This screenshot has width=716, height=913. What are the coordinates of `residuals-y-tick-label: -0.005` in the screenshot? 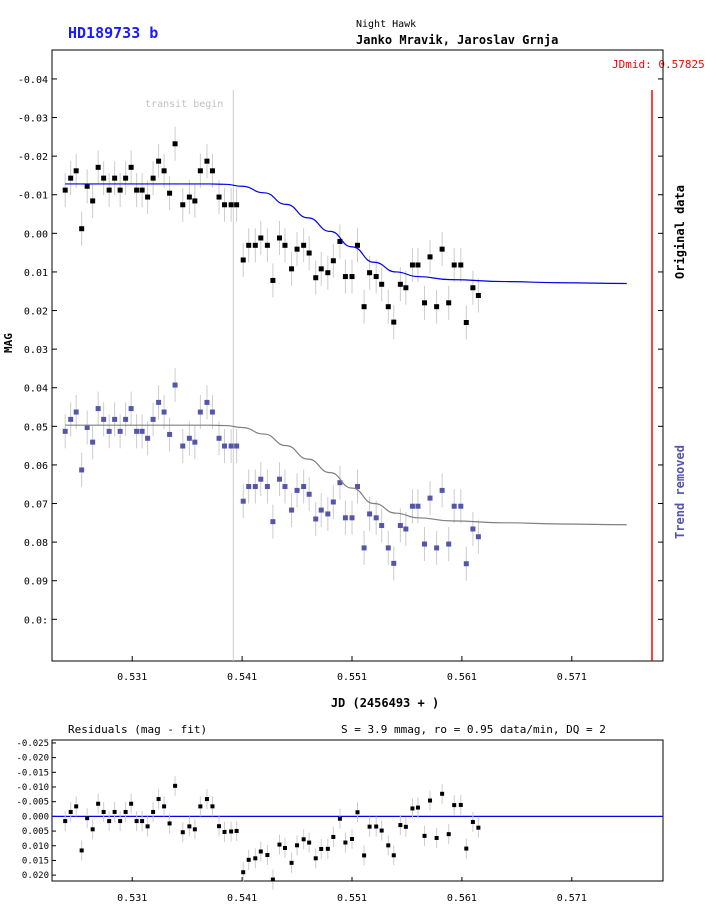 It's located at (32, 803).